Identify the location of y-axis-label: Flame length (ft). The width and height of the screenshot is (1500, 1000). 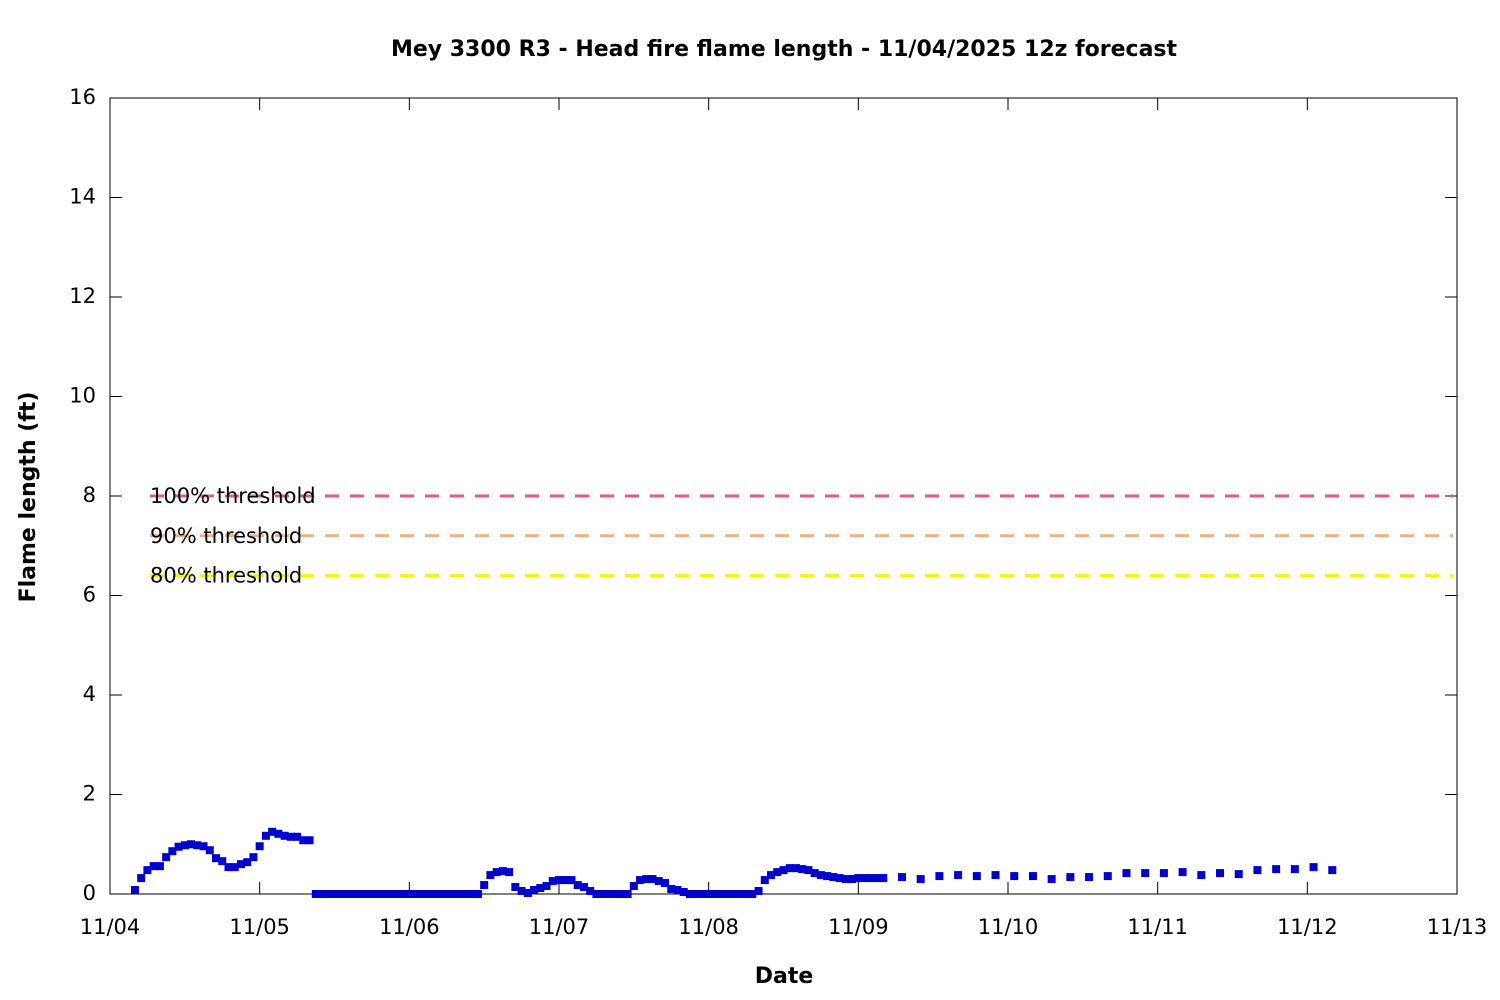
(28, 497).